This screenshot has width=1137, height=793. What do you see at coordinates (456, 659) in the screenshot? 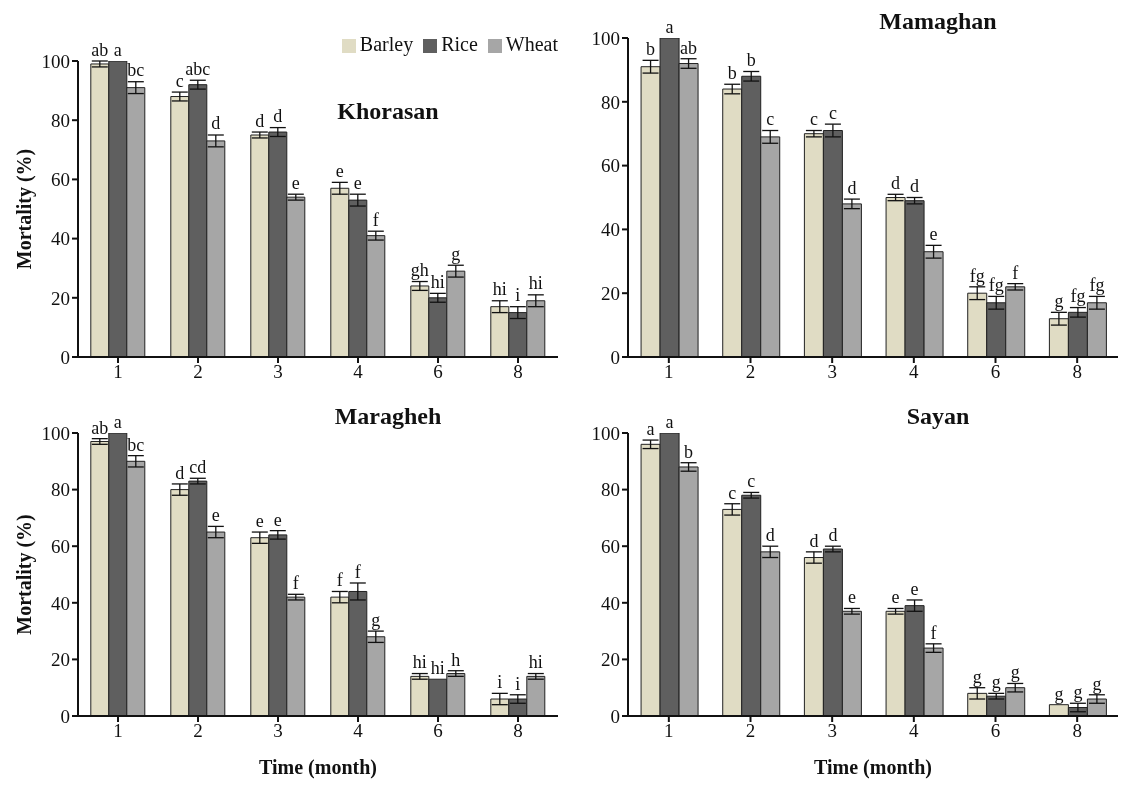
I see `data-label: h` at bounding box center [456, 659].